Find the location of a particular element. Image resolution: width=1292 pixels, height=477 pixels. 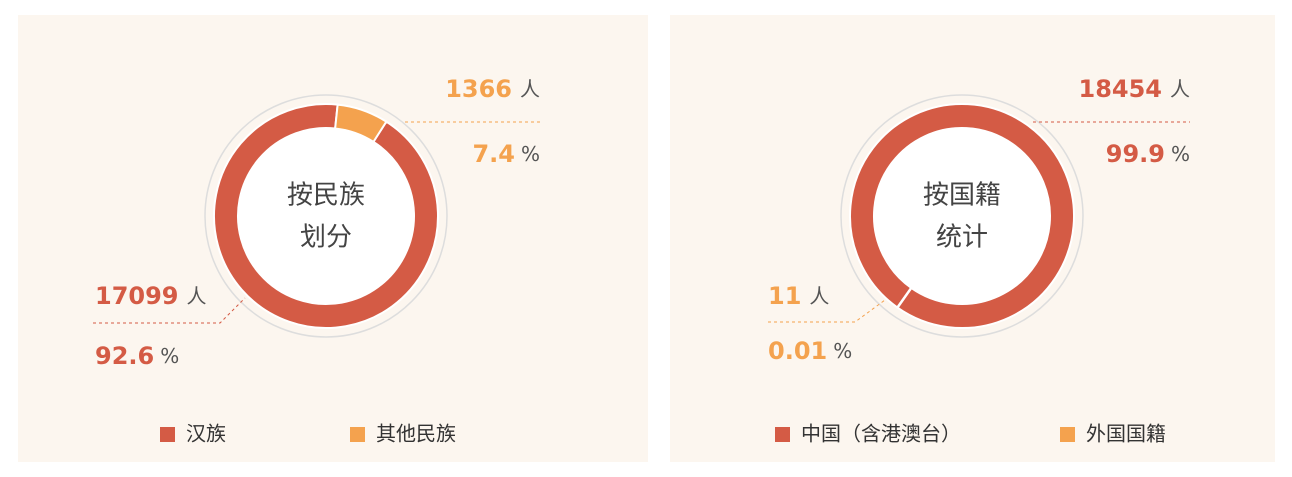

center-title: 按民族 is located at coordinates (326, 196).